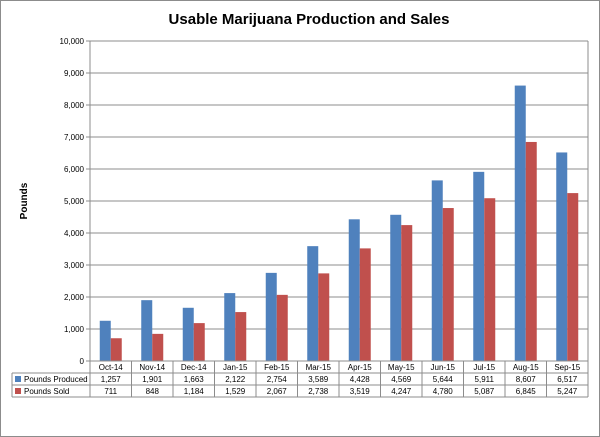  Describe the element at coordinates (74, 201) in the screenshot. I see `y-tick-label: 5,000` at that location.